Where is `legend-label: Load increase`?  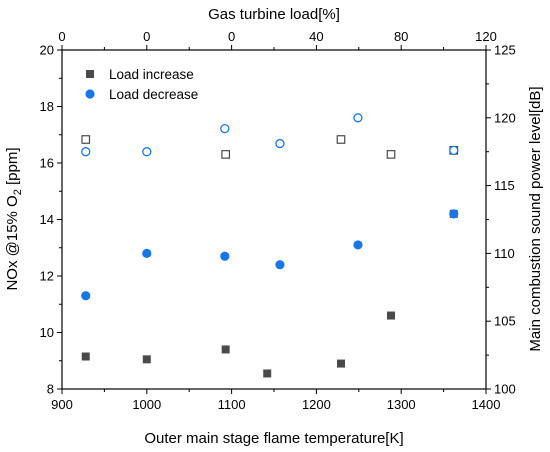 legend-label: Load increase is located at coordinates (151, 74).